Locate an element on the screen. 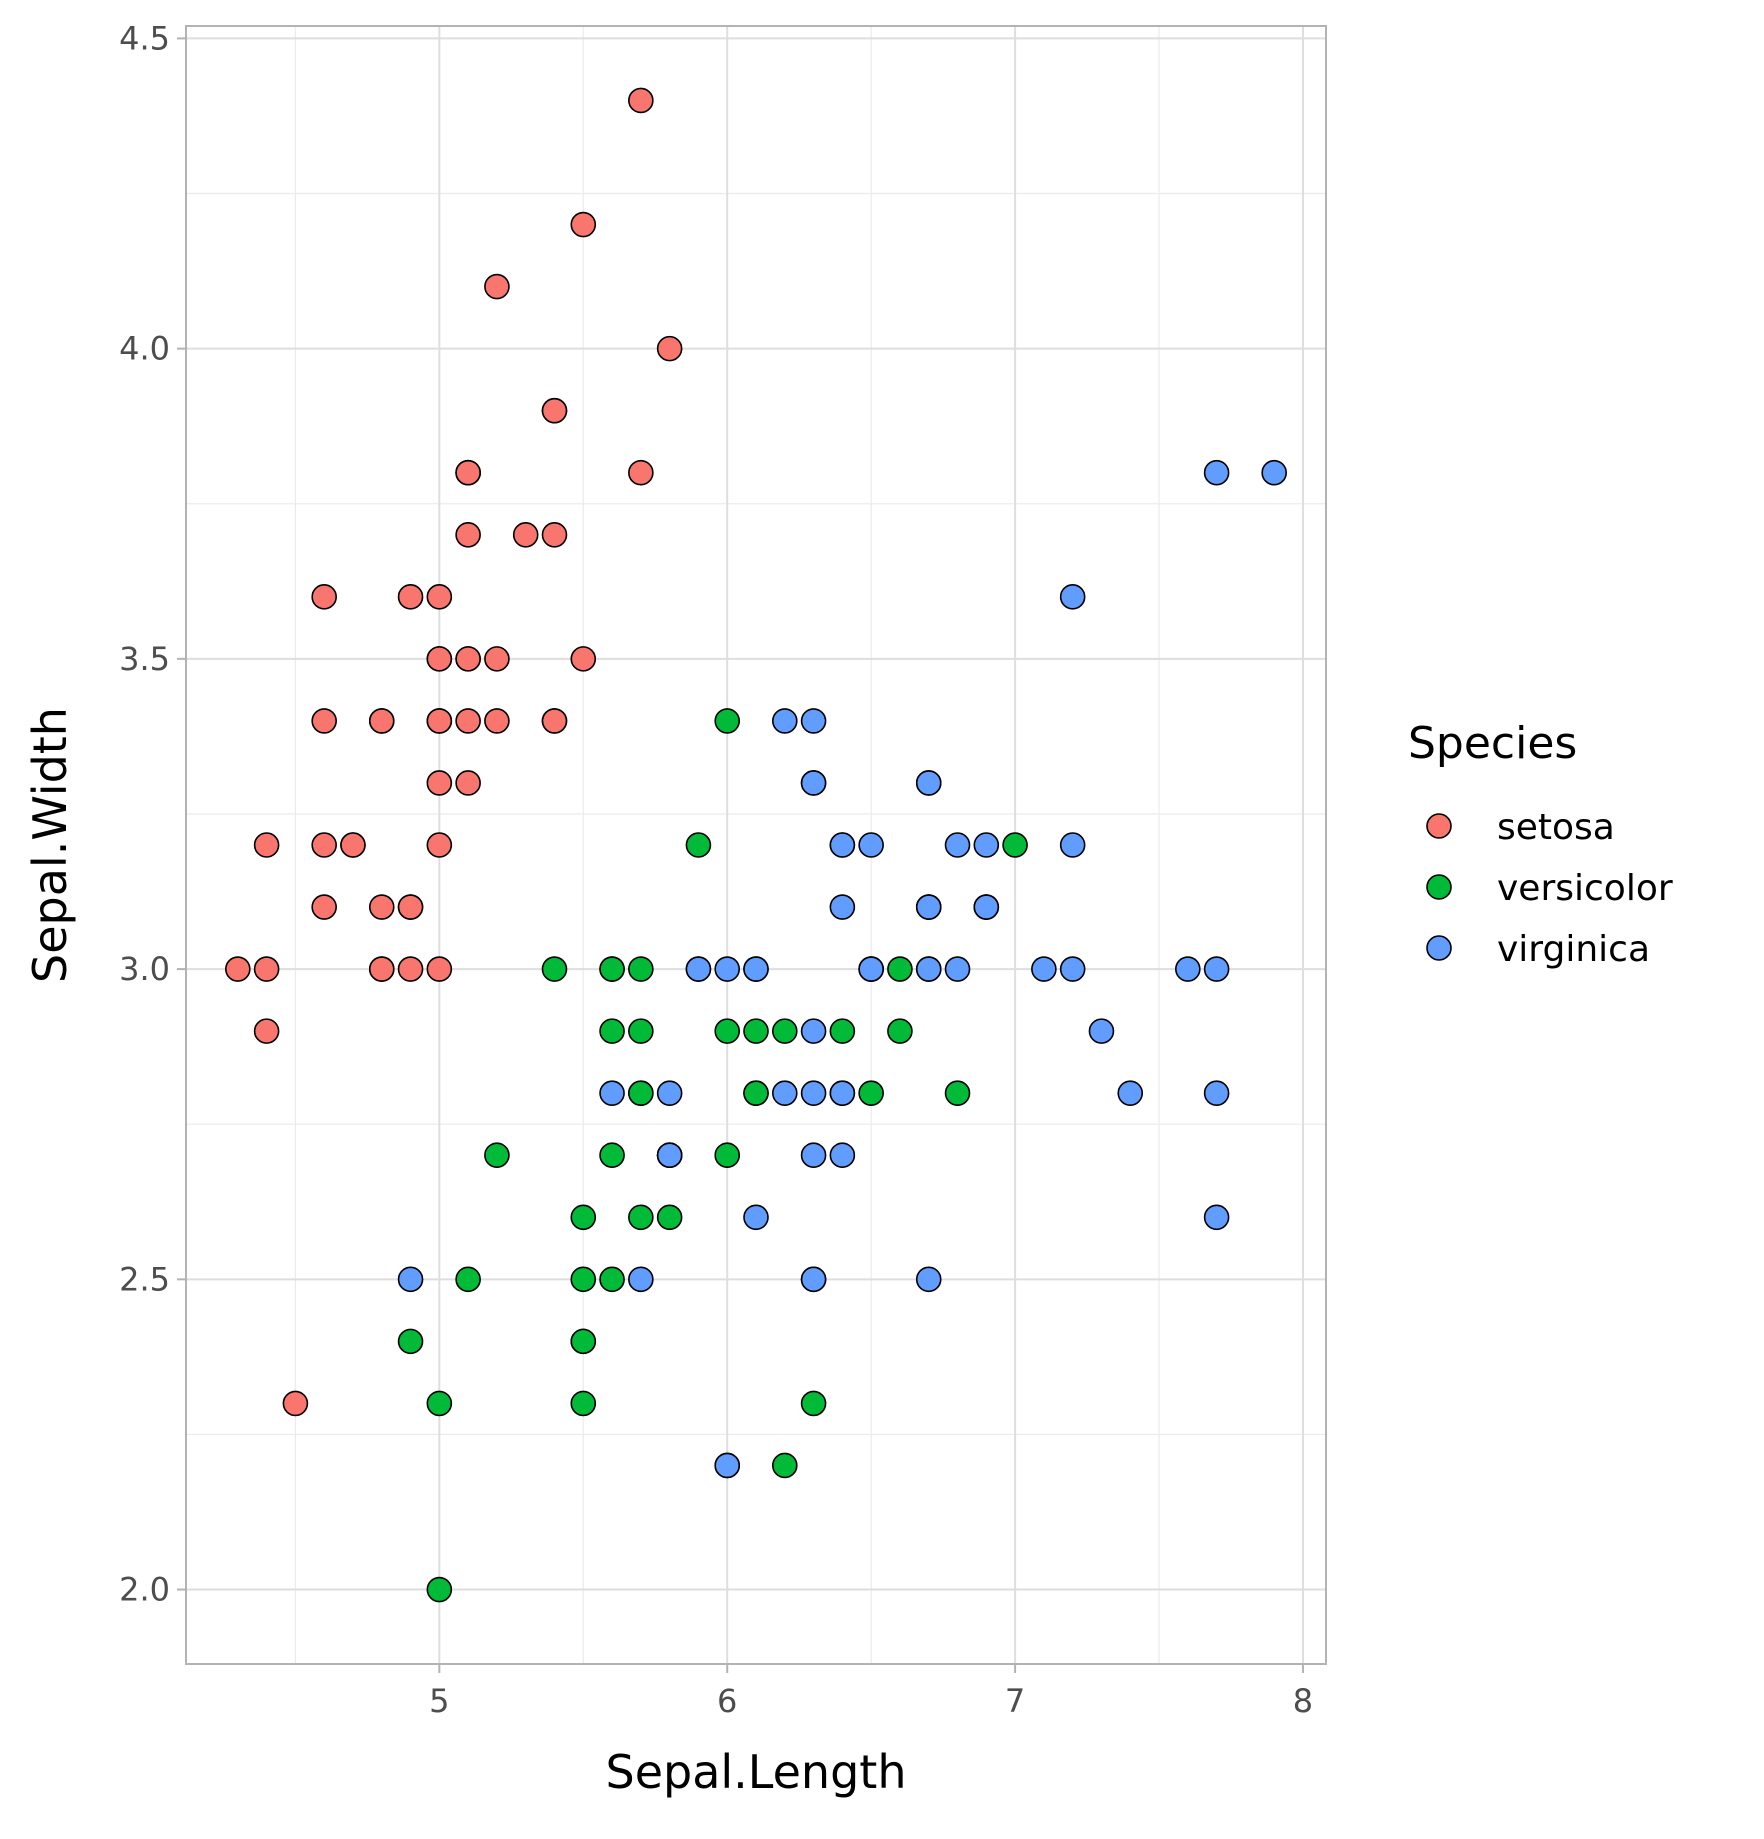 The image size is (1764, 1839). legend-label-virginica: virginica is located at coordinates (1573, 949).